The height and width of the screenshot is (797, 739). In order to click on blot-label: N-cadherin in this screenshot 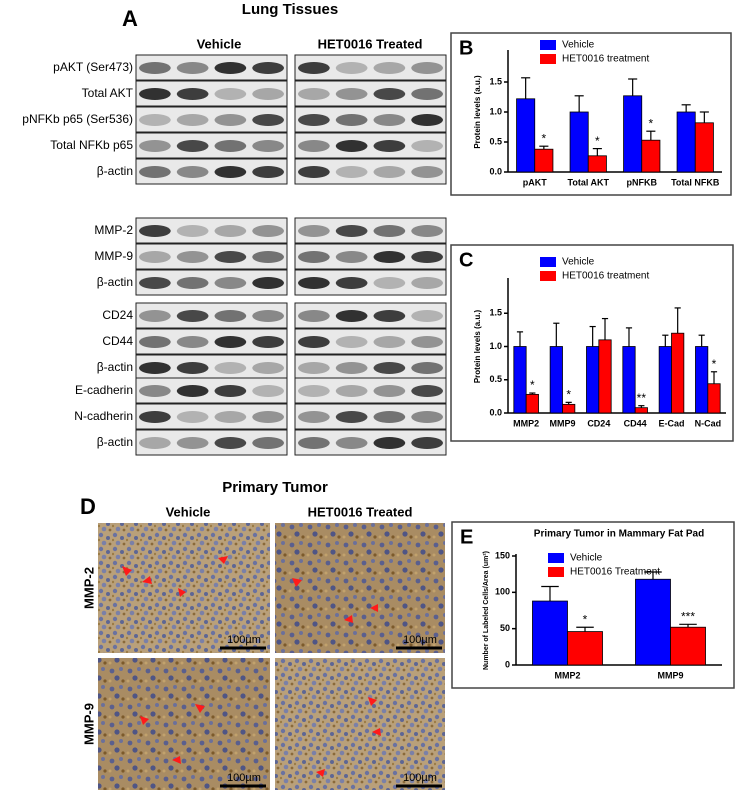, I will do `click(103, 416)`.